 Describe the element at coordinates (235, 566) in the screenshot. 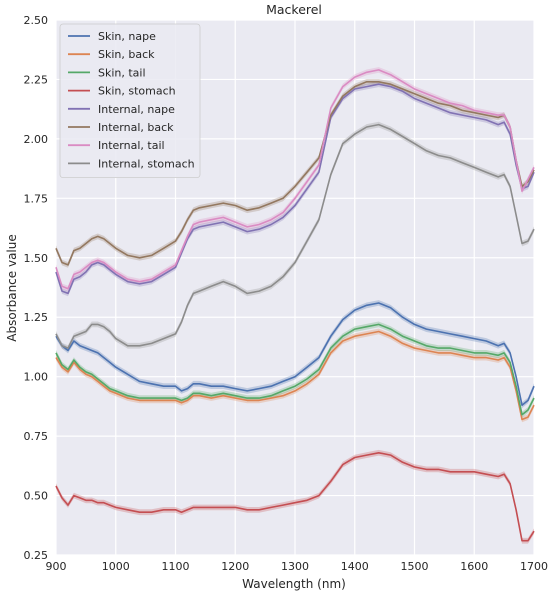

I see `x-tick-label: 1200` at that location.